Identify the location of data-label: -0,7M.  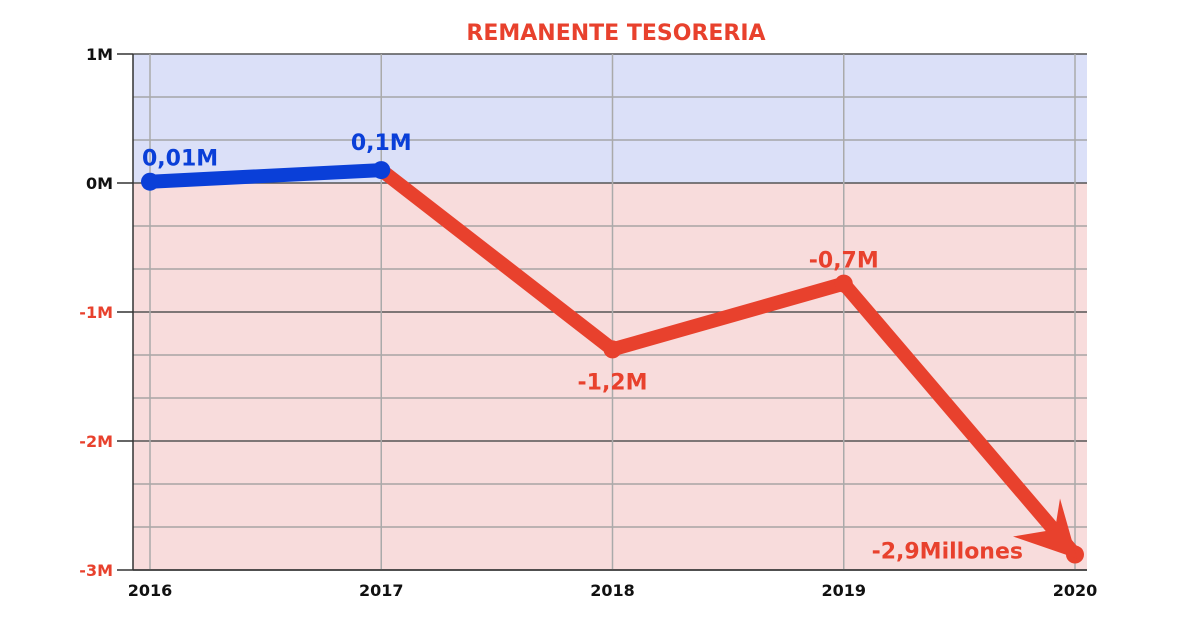
(844, 261).